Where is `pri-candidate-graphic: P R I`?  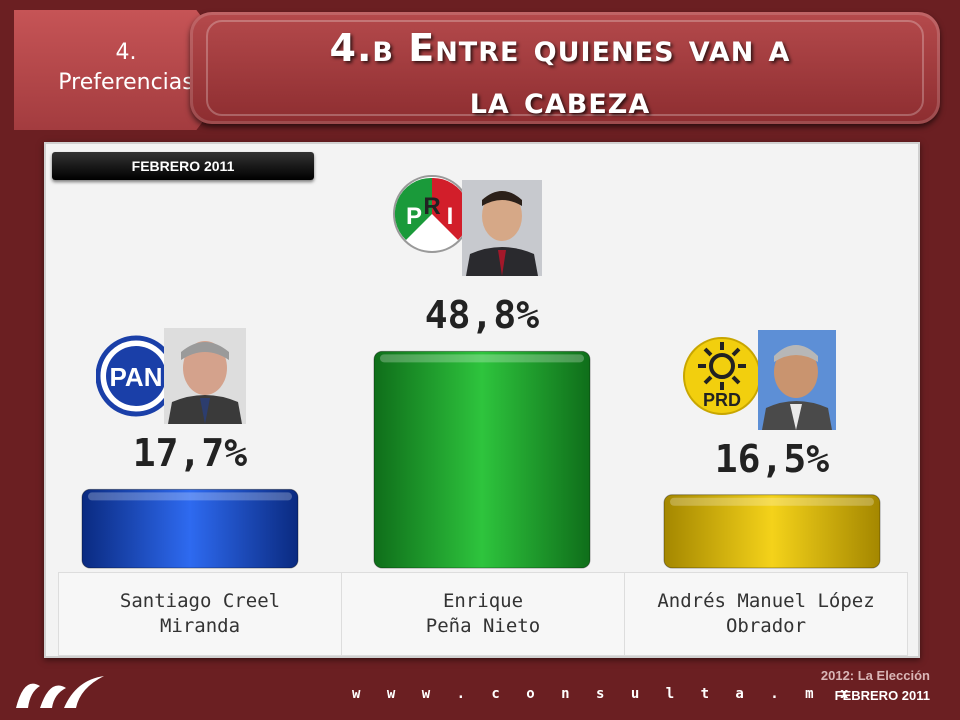 pri-candidate-graphic: P R I is located at coordinates (468, 226).